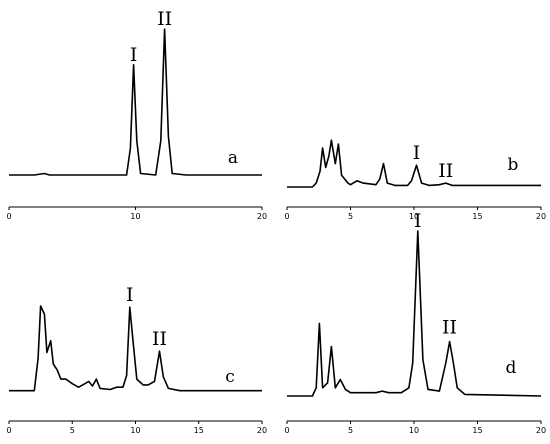 The image size is (550, 444). Describe the element at coordinates (511, 368) in the screenshot. I see `panel-label: d` at that location.